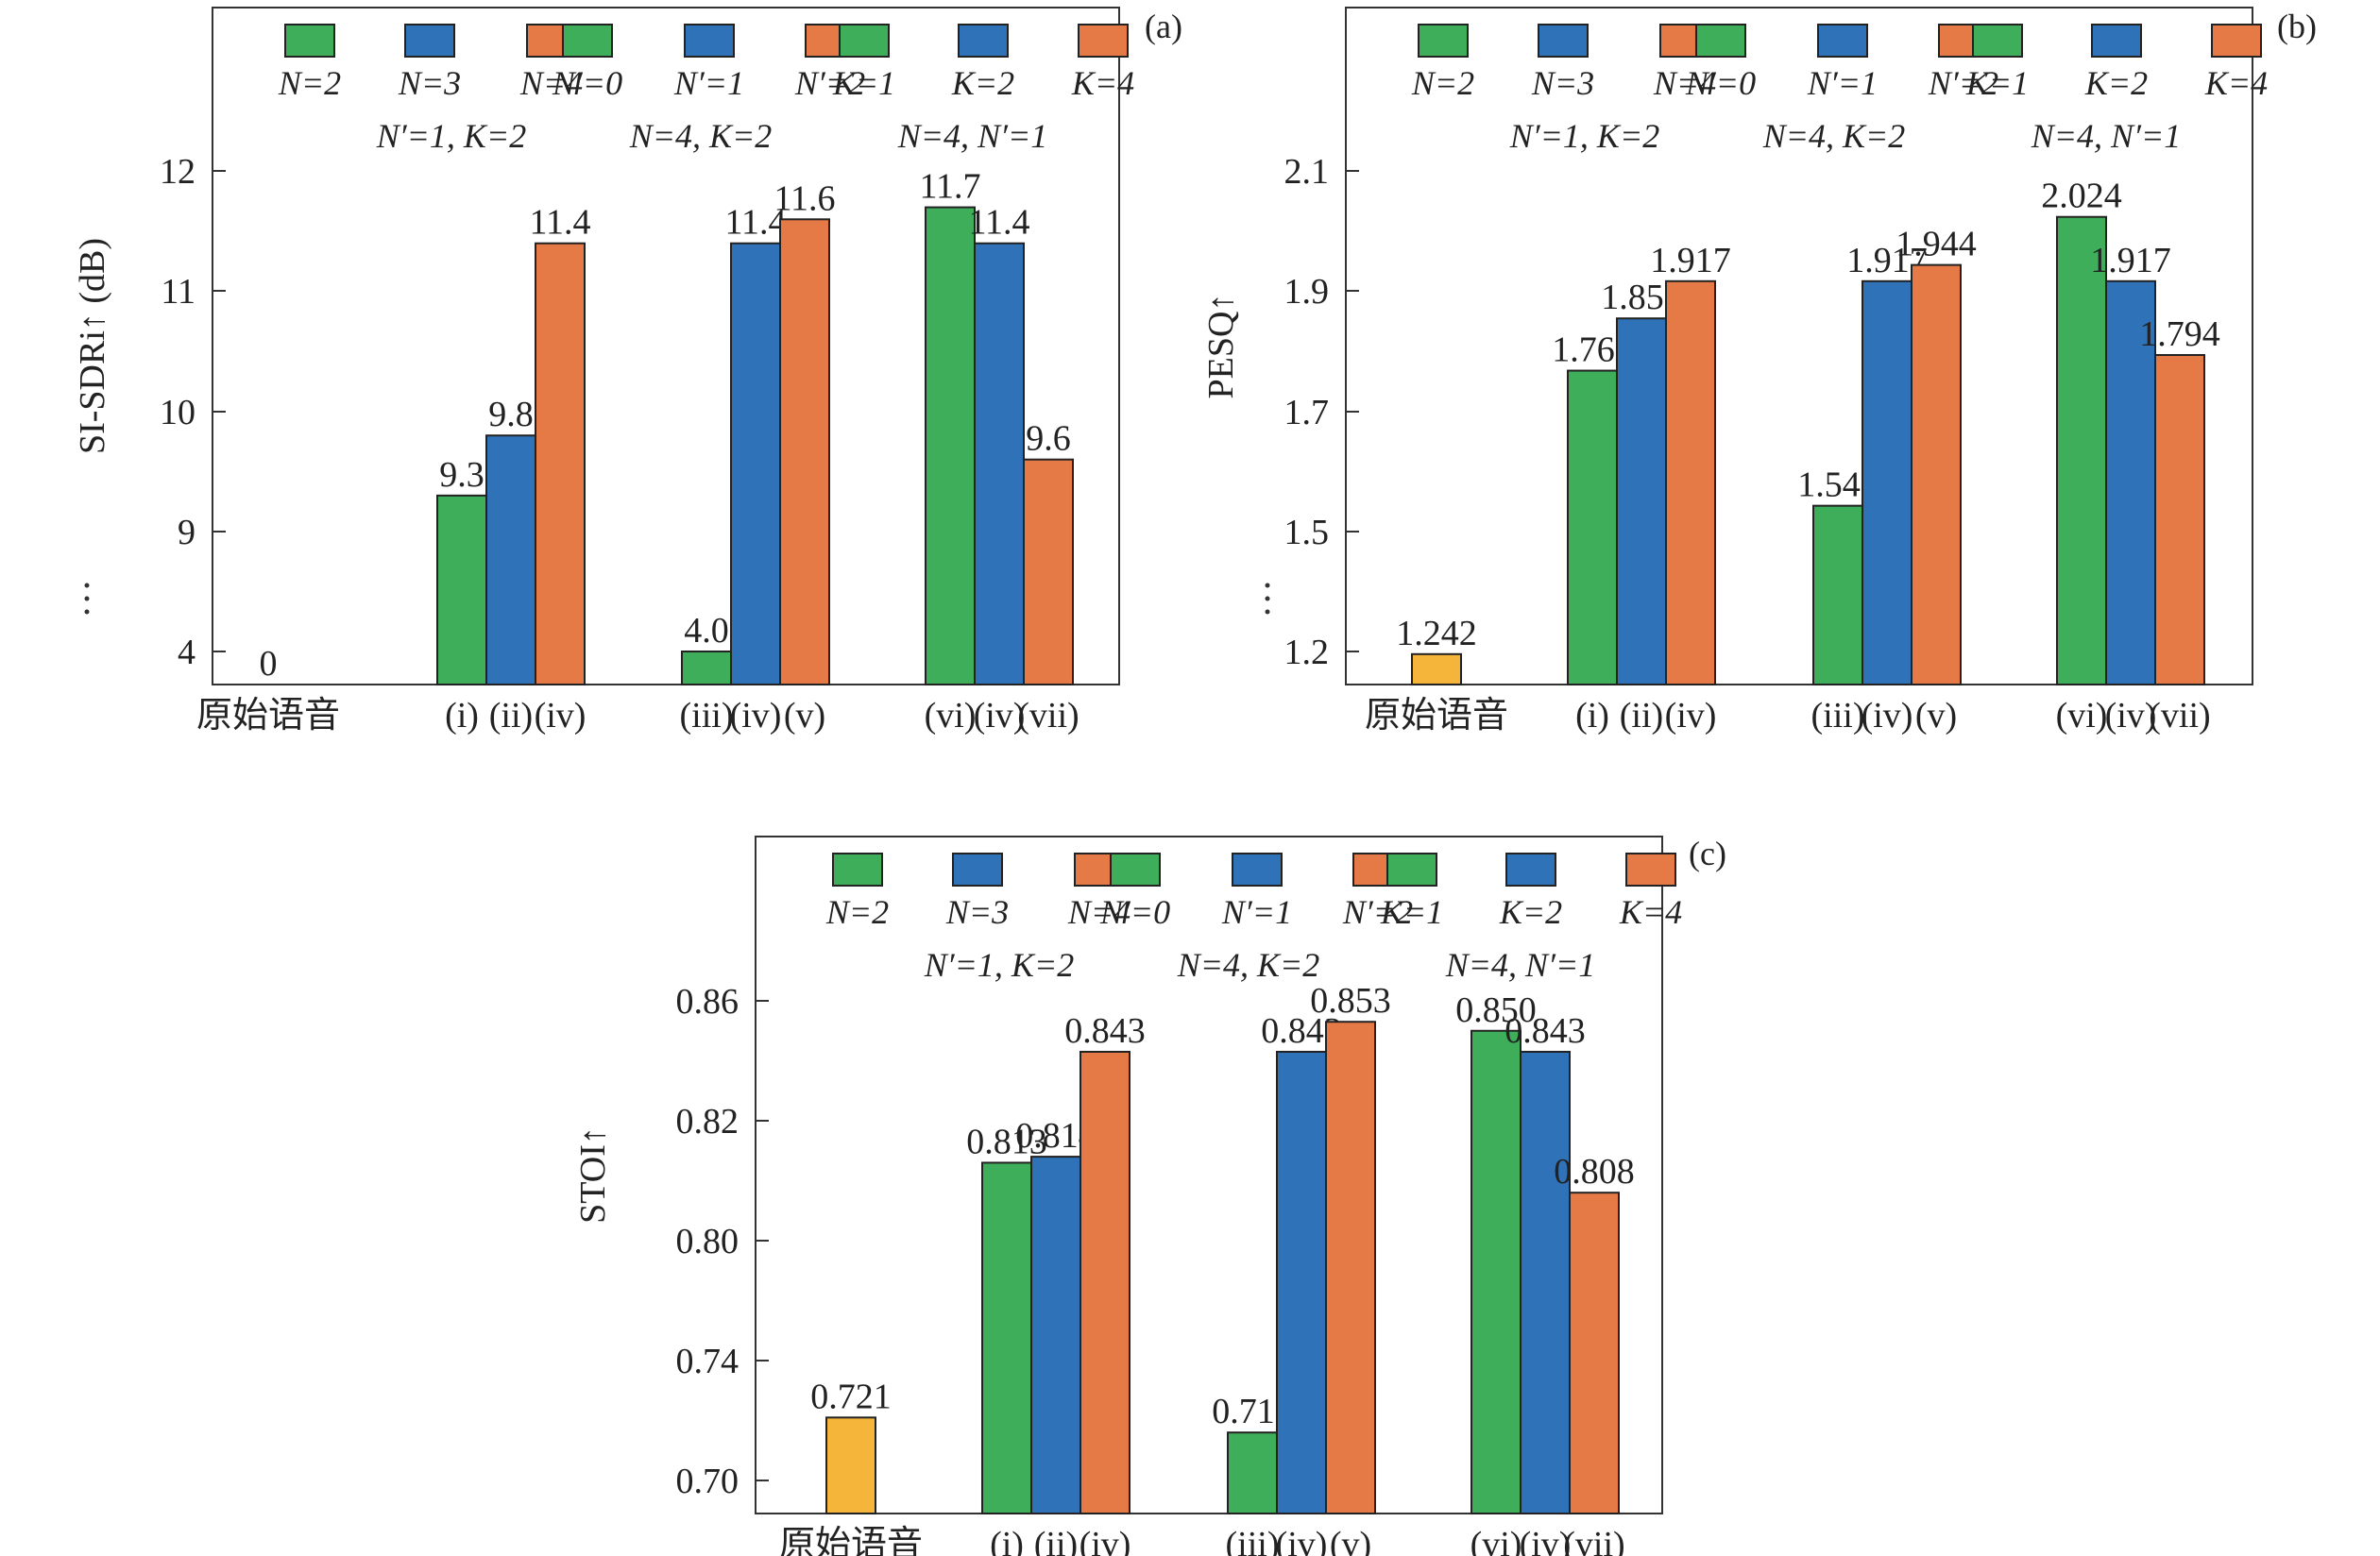 The height and width of the screenshot is (1556, 2380). Describe the element at coordinates (951, 716) in the screenshot. I see `x-category-label: (vi)` at that location.